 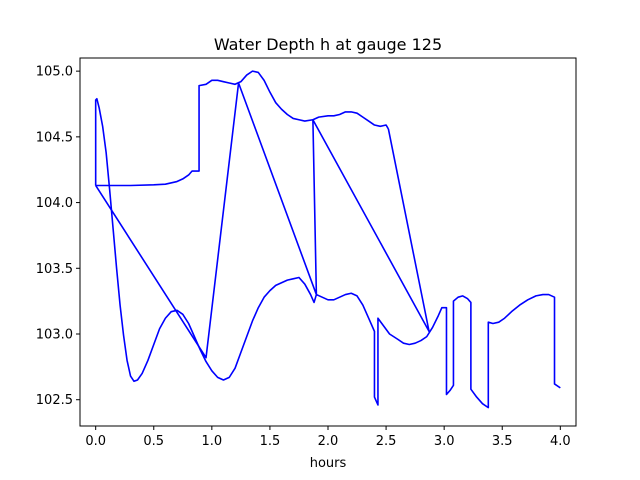 What do you see at coordinates (54, 400) in the screenshot?
I see `y-tick-label: 102.5` at bounding box center [54, 400].